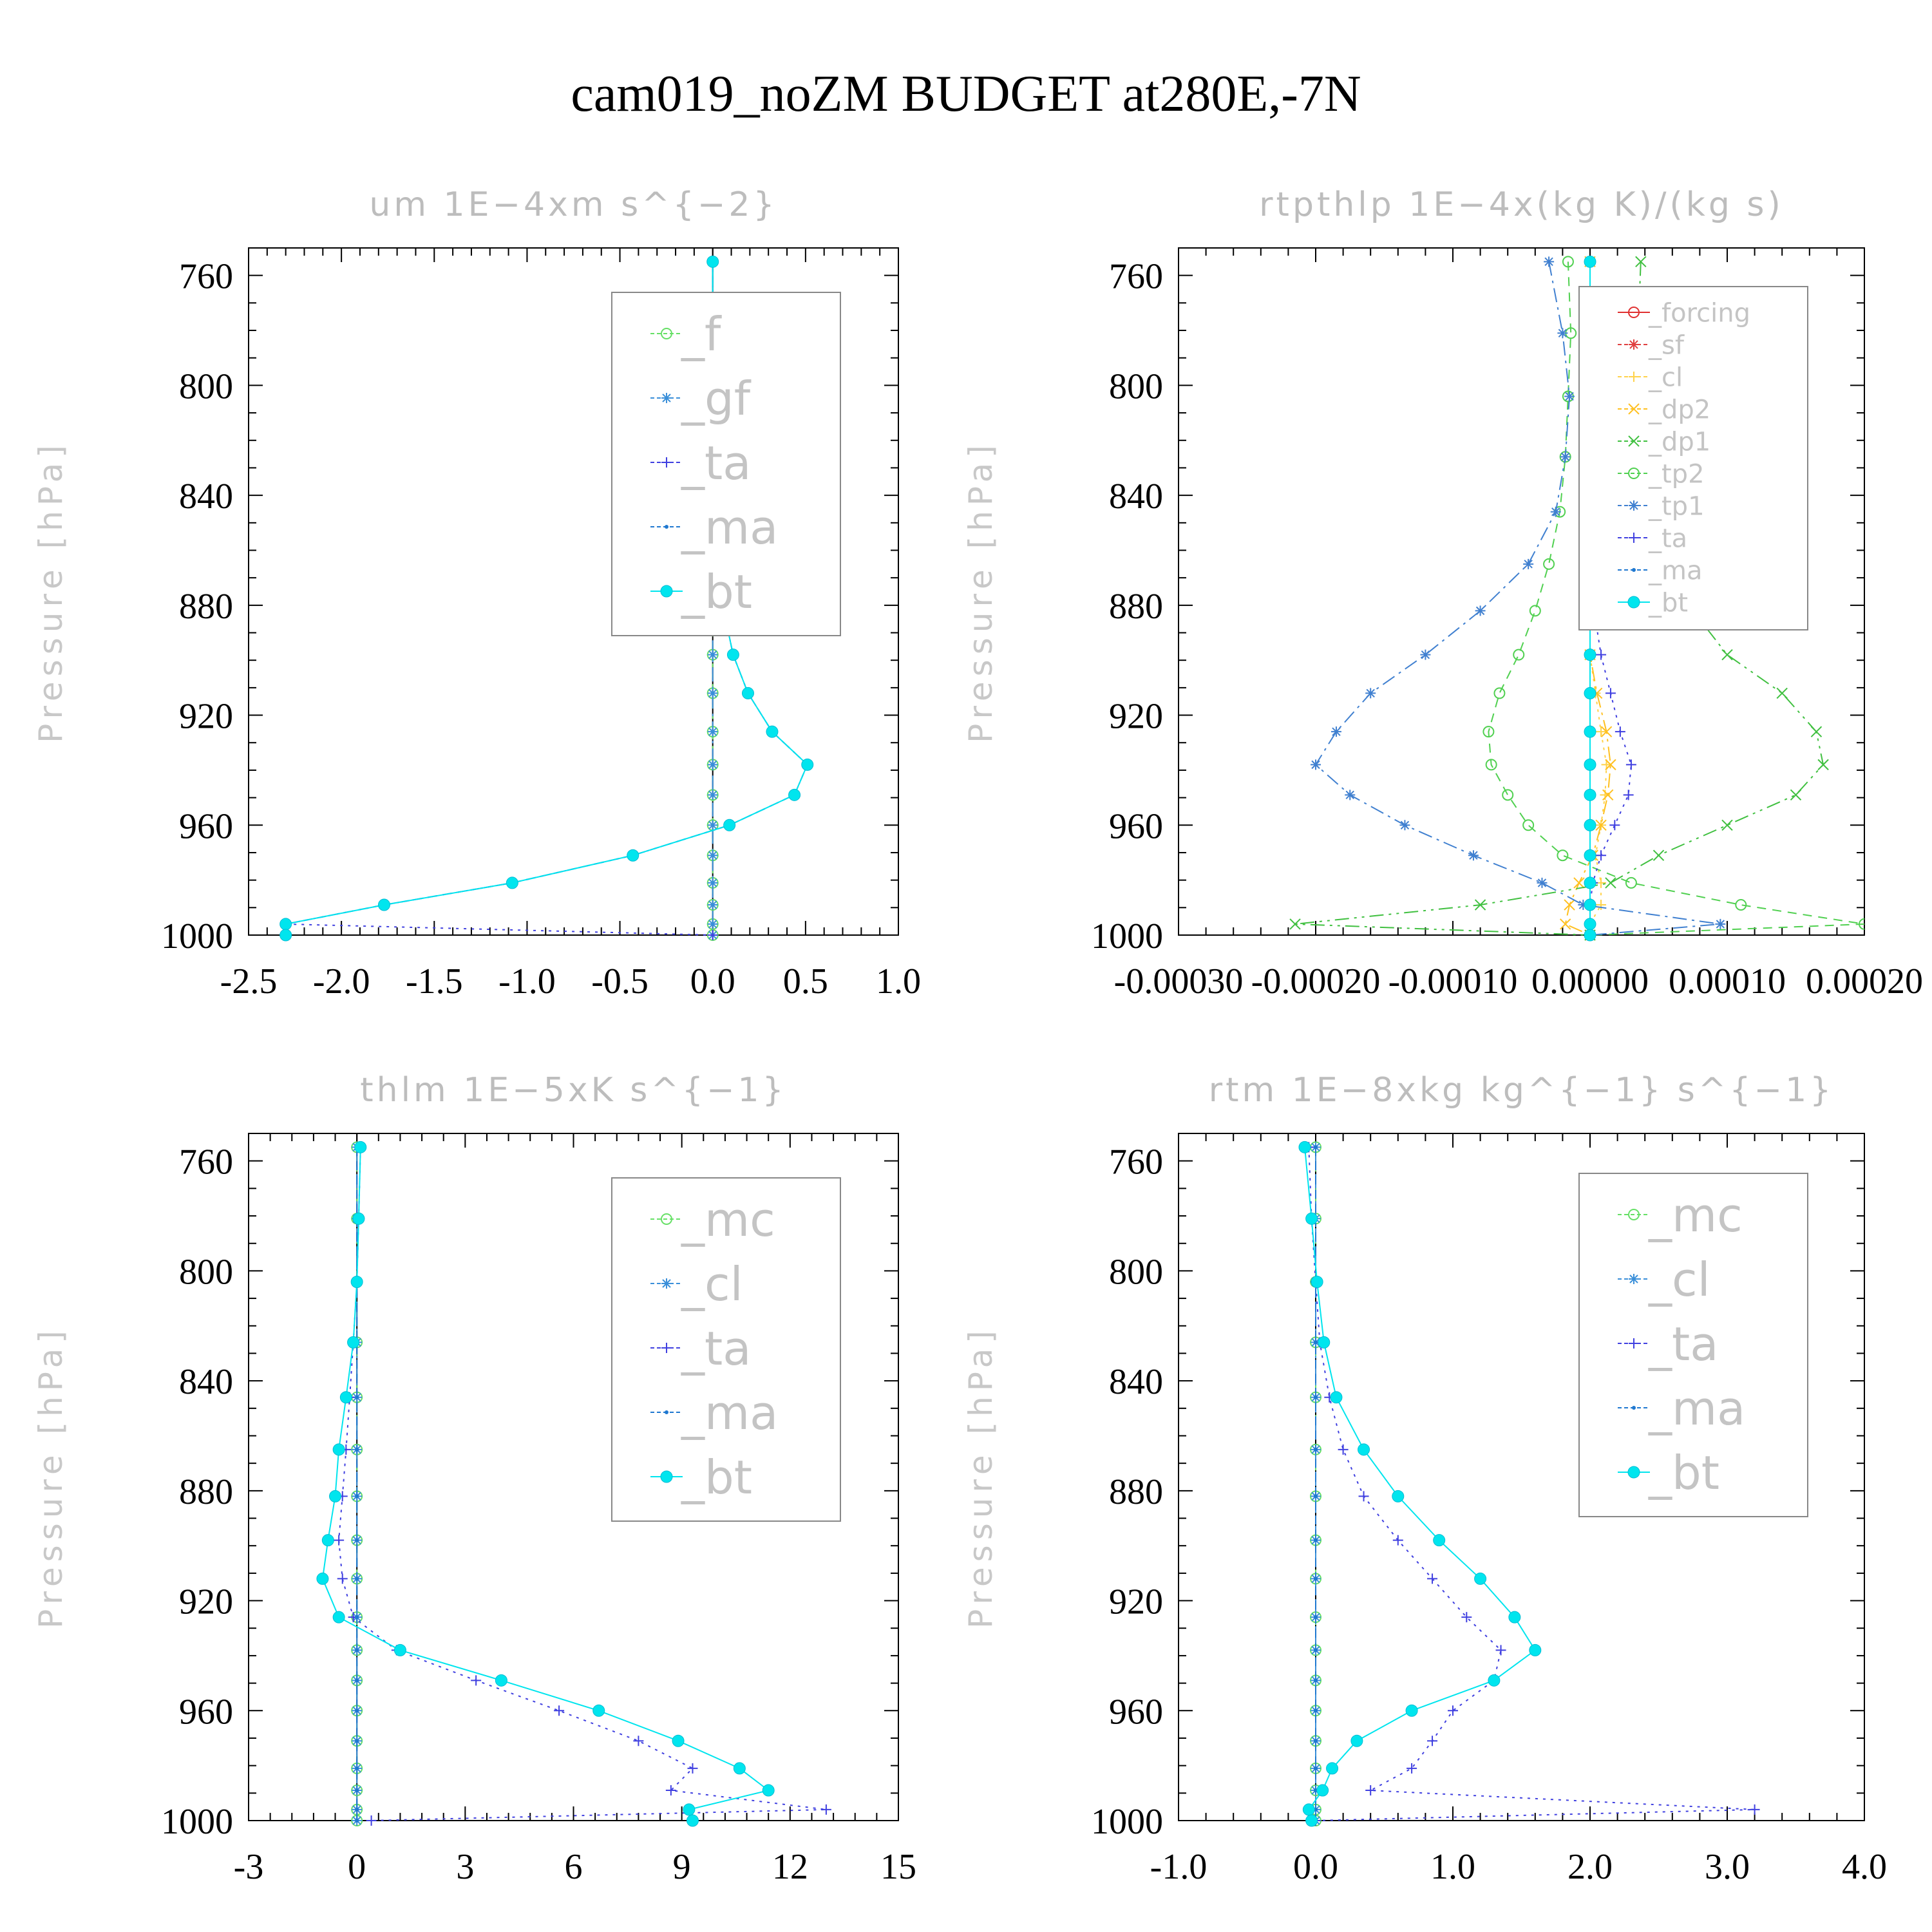 The width and height of the screenshot is (1932, 1932). What do you see at coordinates (582, 1484) in the screenshot?
I see `series-line` at bounding box center [582, 1484].